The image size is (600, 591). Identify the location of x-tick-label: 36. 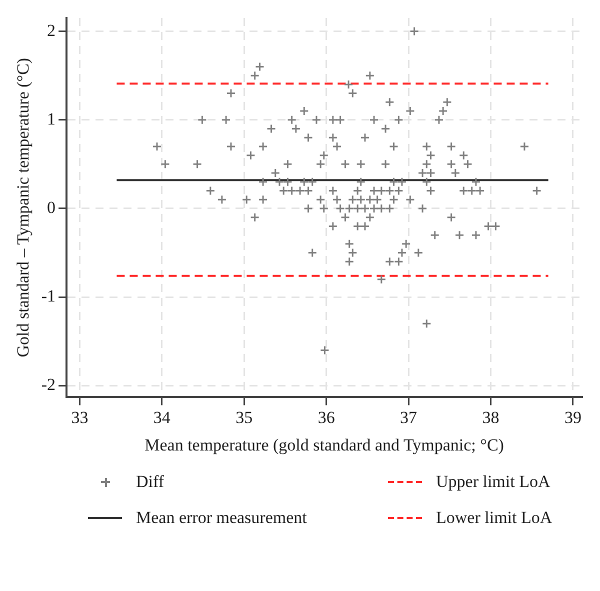
(326, 417).